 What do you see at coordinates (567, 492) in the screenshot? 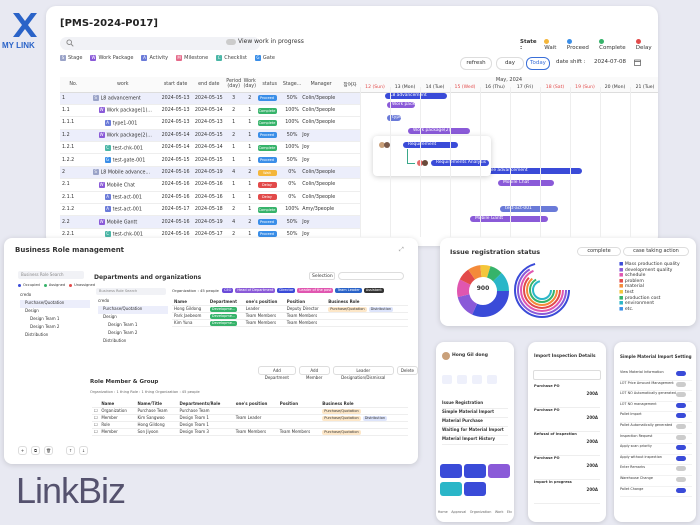
I see `inspection-item: Import in progress 200A` at bounding box center [567, 492].